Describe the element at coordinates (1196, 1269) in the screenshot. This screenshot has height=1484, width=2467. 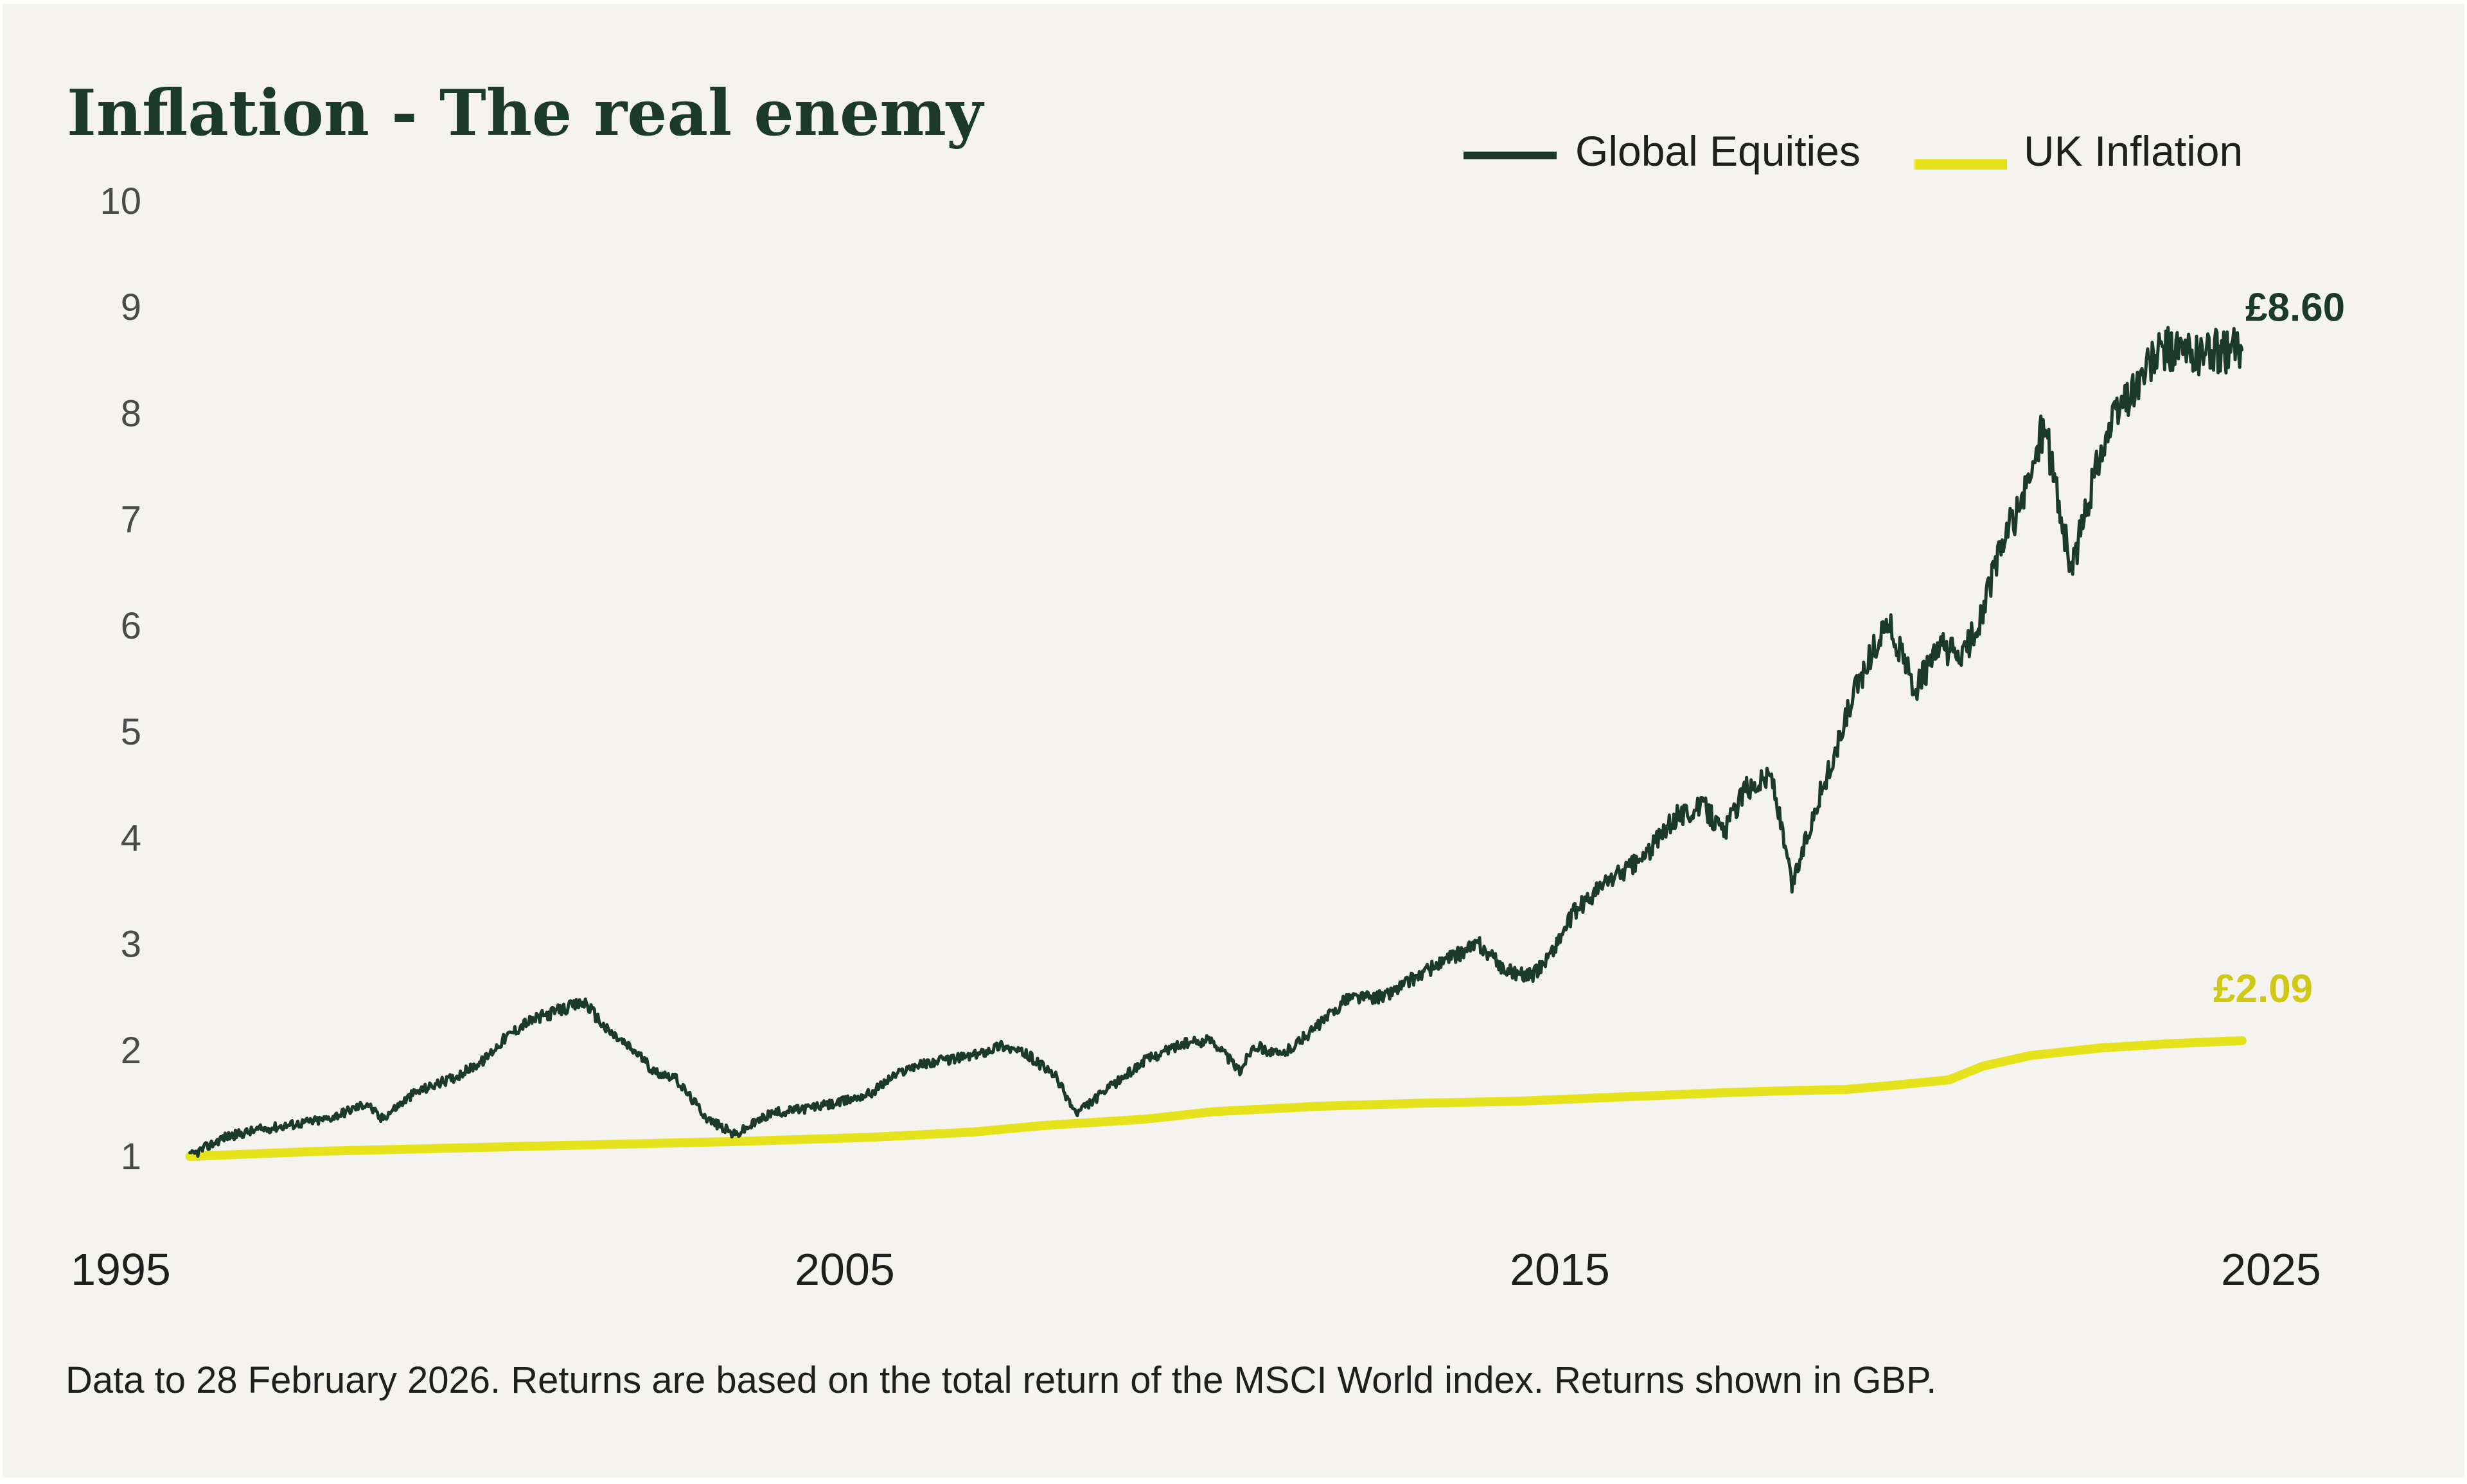
I see `x-axis-ticks: 1995 2005 2015 2025` at that location.